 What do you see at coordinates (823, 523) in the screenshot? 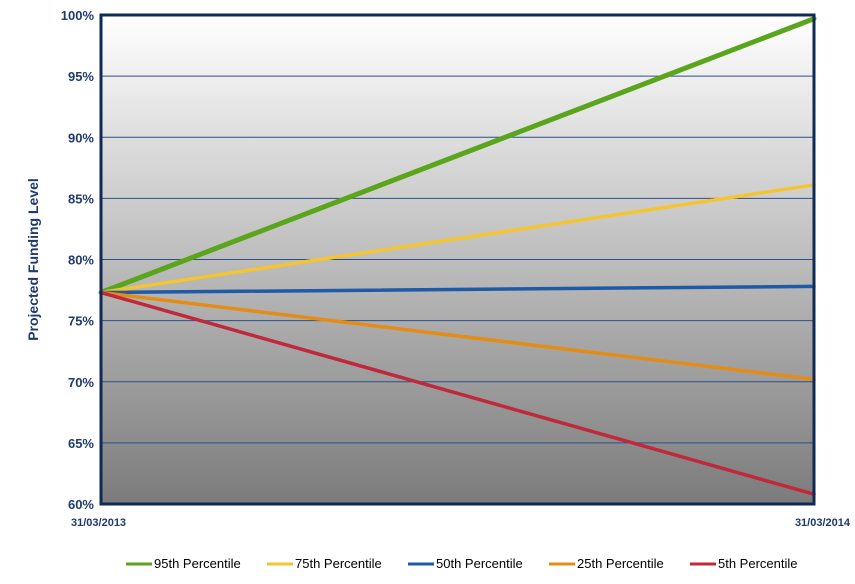
I see `x-tick-label: 31/03/2014` at bounding box center [823, 523].